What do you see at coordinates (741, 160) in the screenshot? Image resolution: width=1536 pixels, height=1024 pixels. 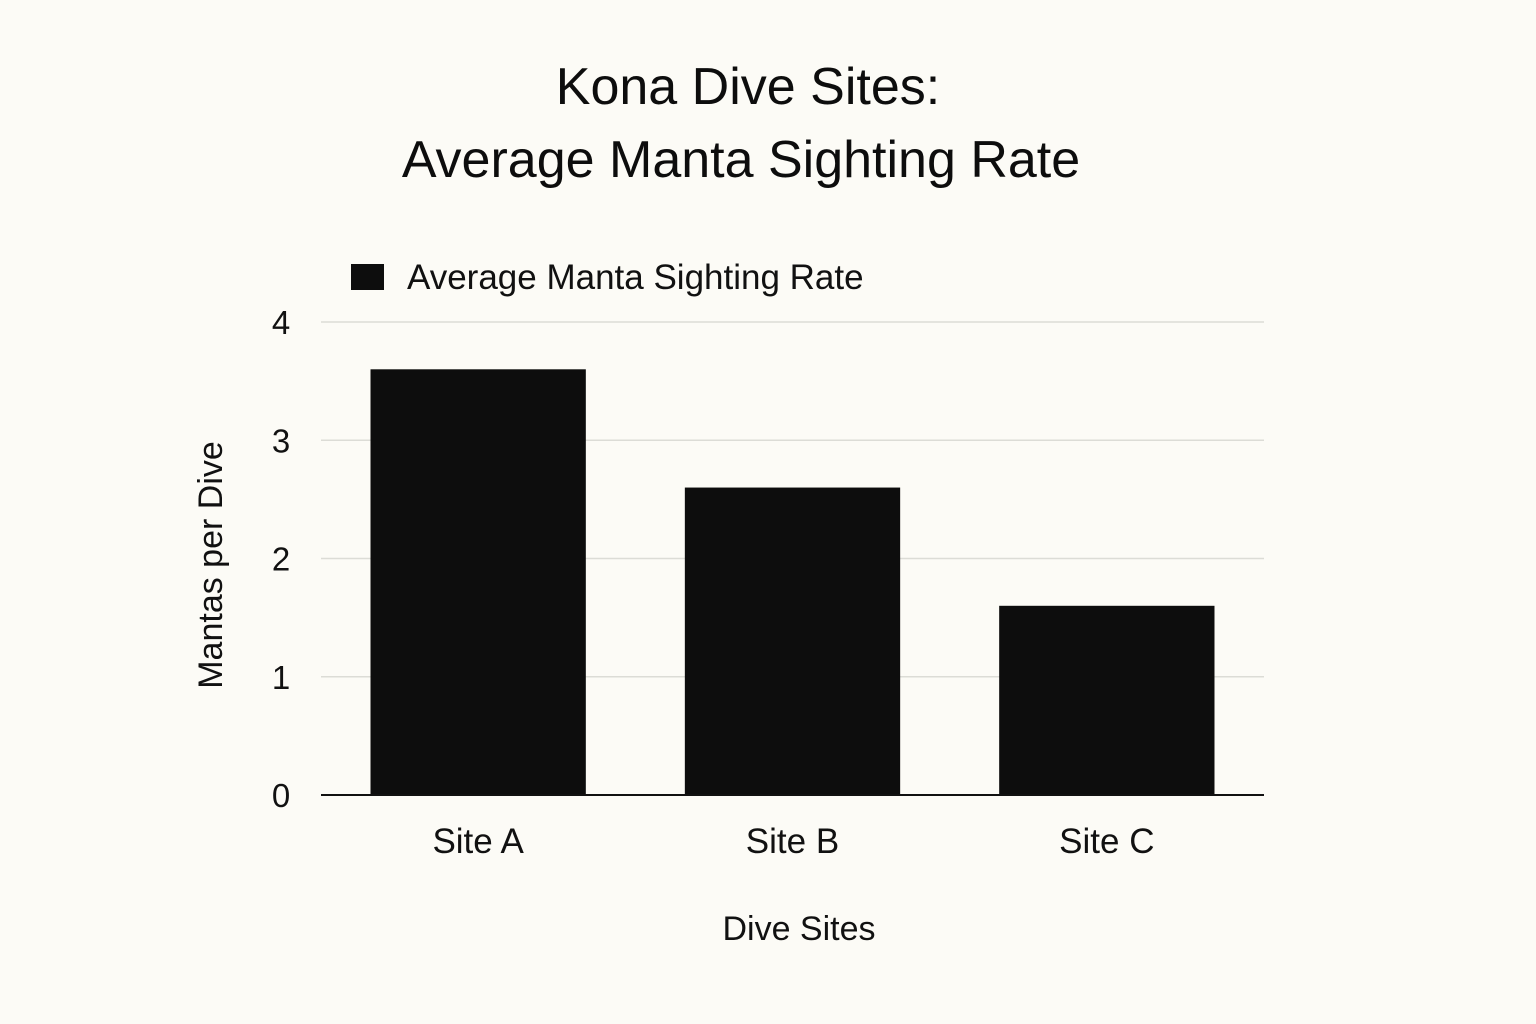 I see `chart-title-line-2: Average Manta Sighting Rate` at bounding box center [741, 160].